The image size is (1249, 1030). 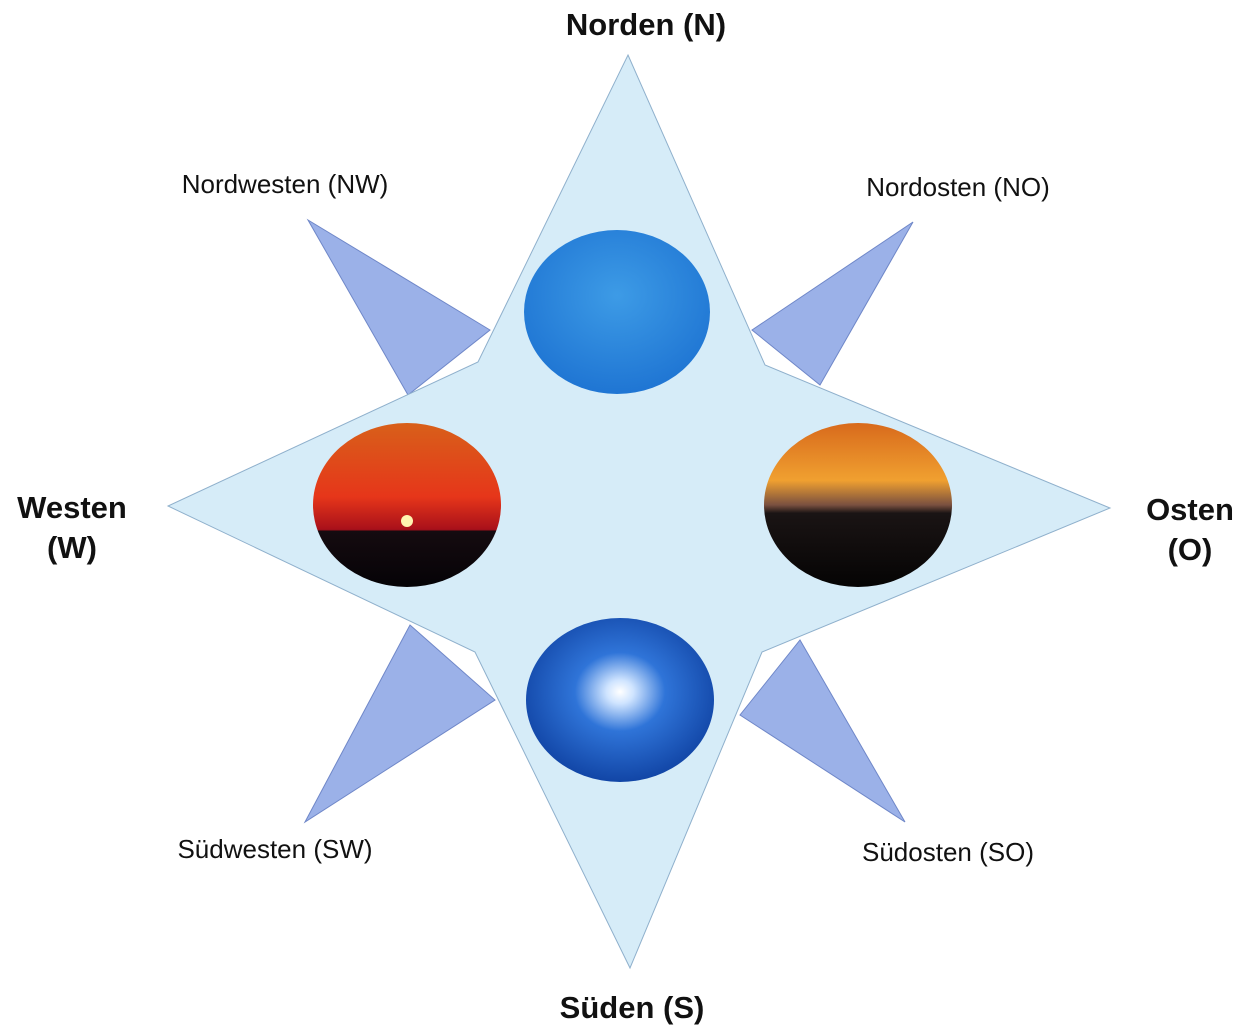 I want to click on label-east: Osten, so click(x=1190, y=509).